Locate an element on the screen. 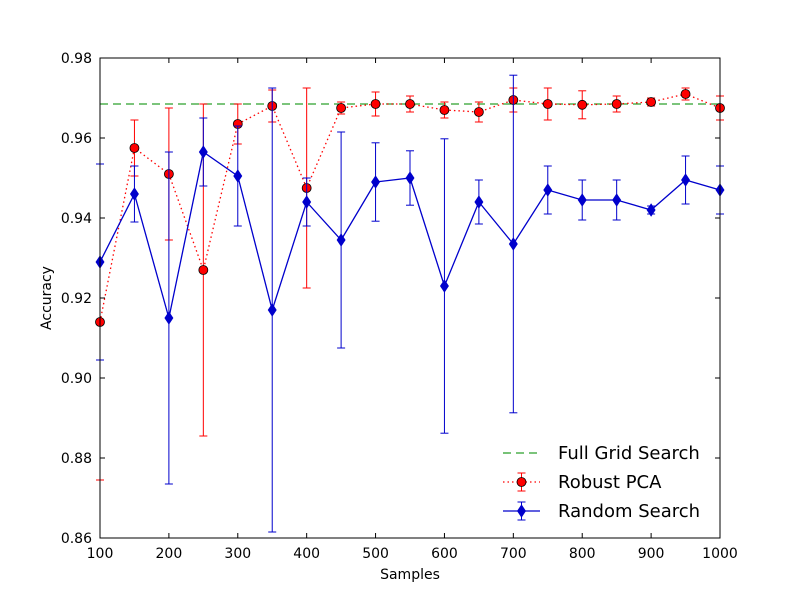 The height and width of the screenshot is (600, 800). y-tick-label-5: 0.96 is located at coordinates (76, 139).